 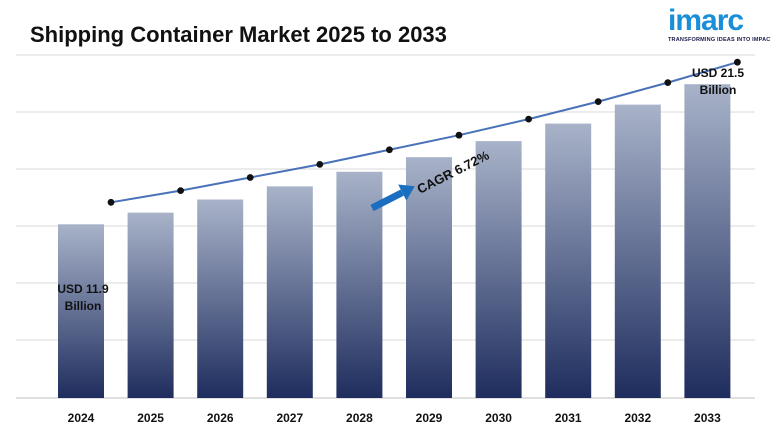 I want to click on imarc-logo: imarc TRANSFORMING IDEAS INTO IMPACT, so click(x=719, y=25).